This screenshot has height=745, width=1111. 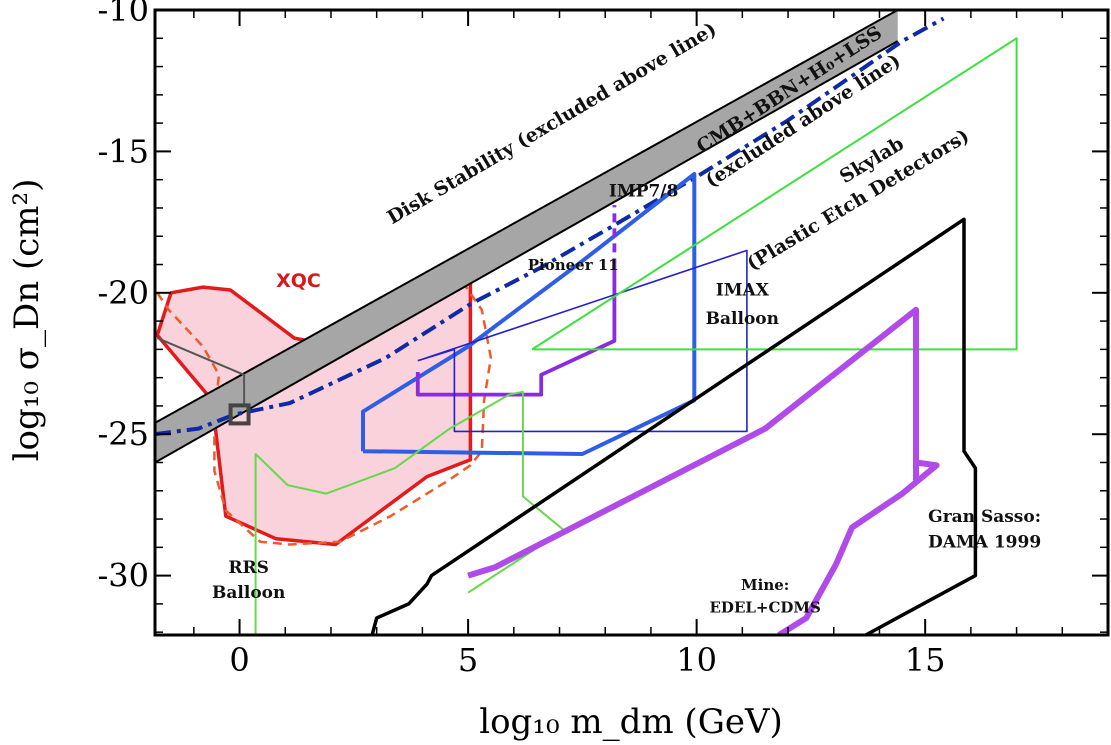 What do you see at coordinates (765, 607) in the screenshot?
I see `annotation-mine2: EDEL+CDMS` at bounding box center [765, 607].